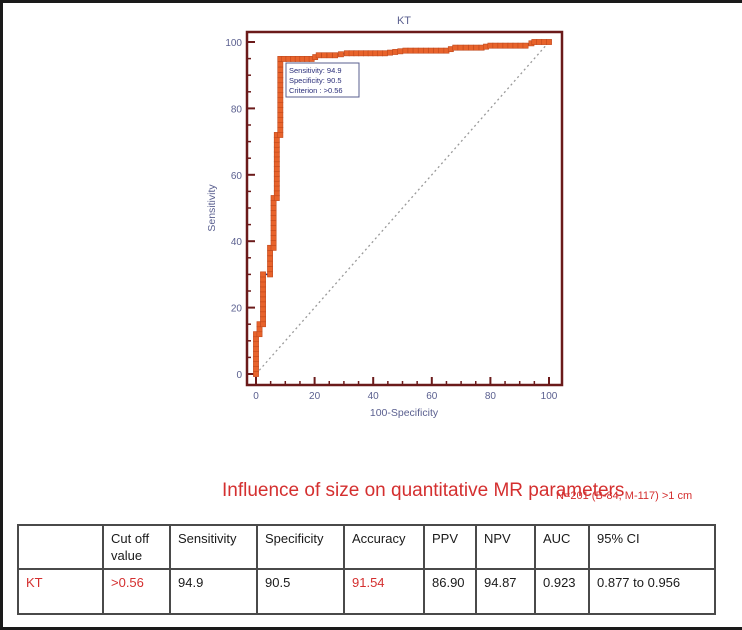 The width and height of the screenshot is (742, 630). Describe the element at coordinates (316, 90) in the screenshot. I see `annotation-criterion: Criterion : >0.56` at that location.